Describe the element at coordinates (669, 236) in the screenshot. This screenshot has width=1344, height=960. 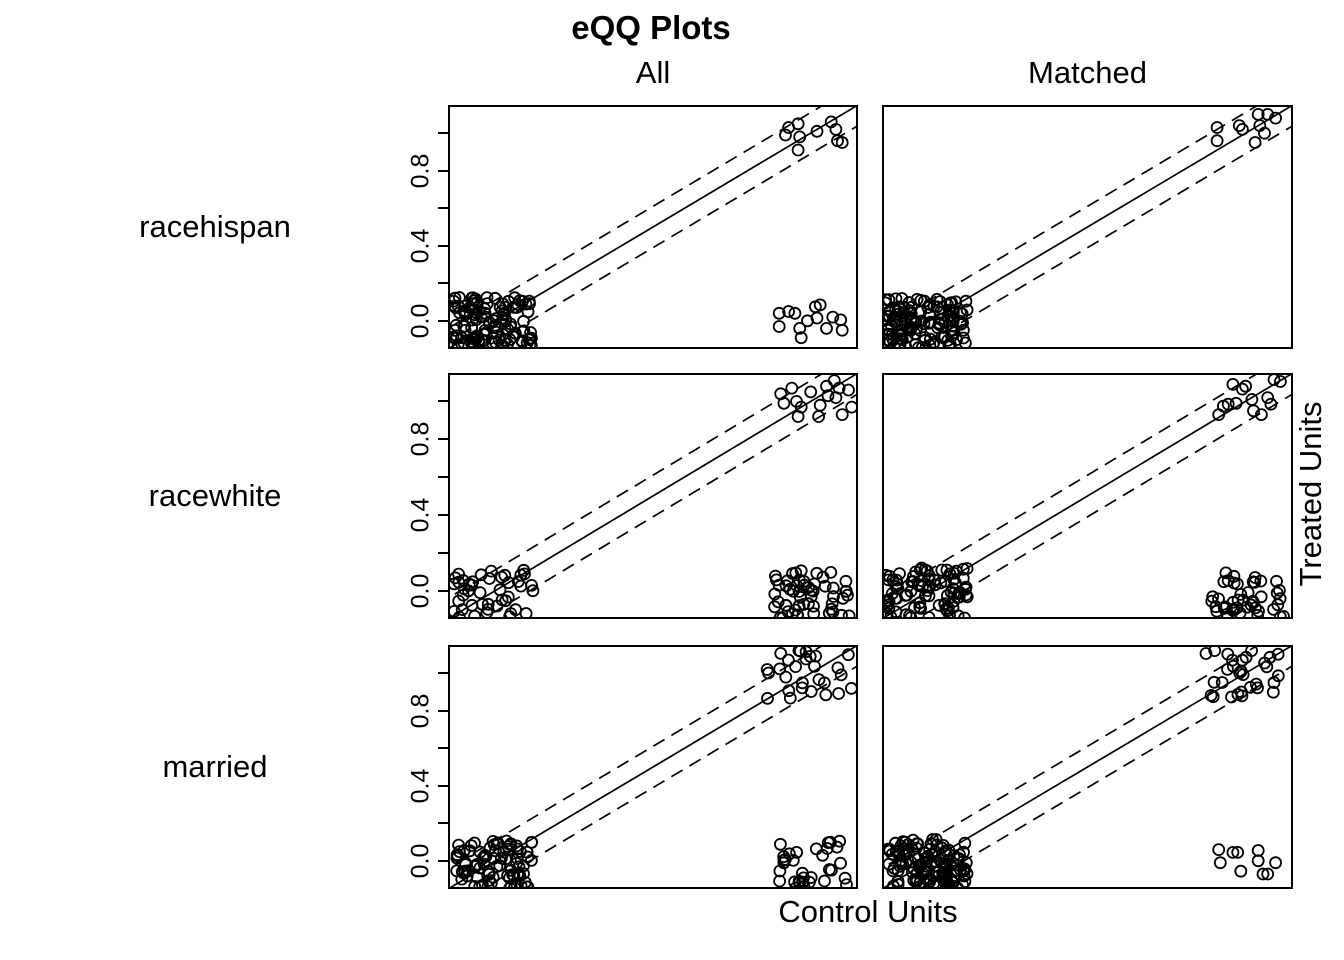
I see `lower-band-line` at that location.